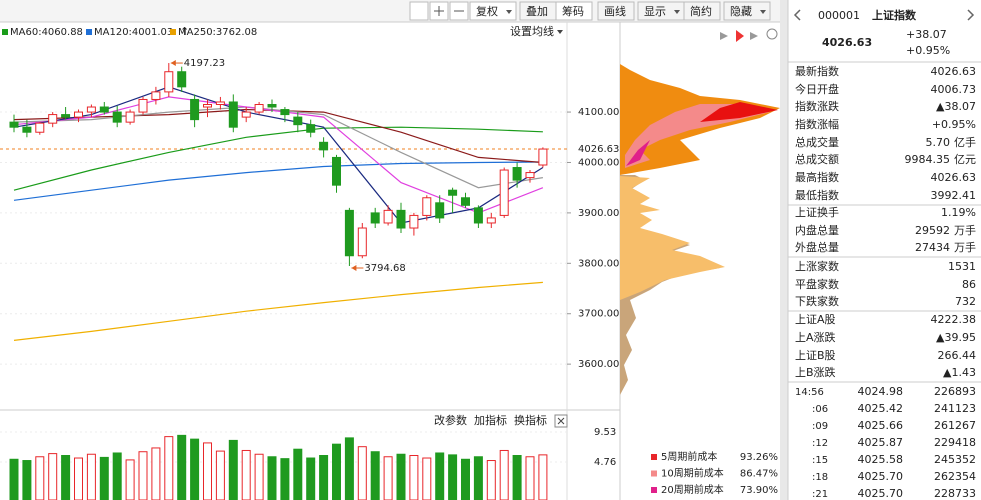 The image size is (981, 500). Describe the element at coordinates (184, 31) in the screenshot. I see `ma-arrow-icon: ↑` at that location.